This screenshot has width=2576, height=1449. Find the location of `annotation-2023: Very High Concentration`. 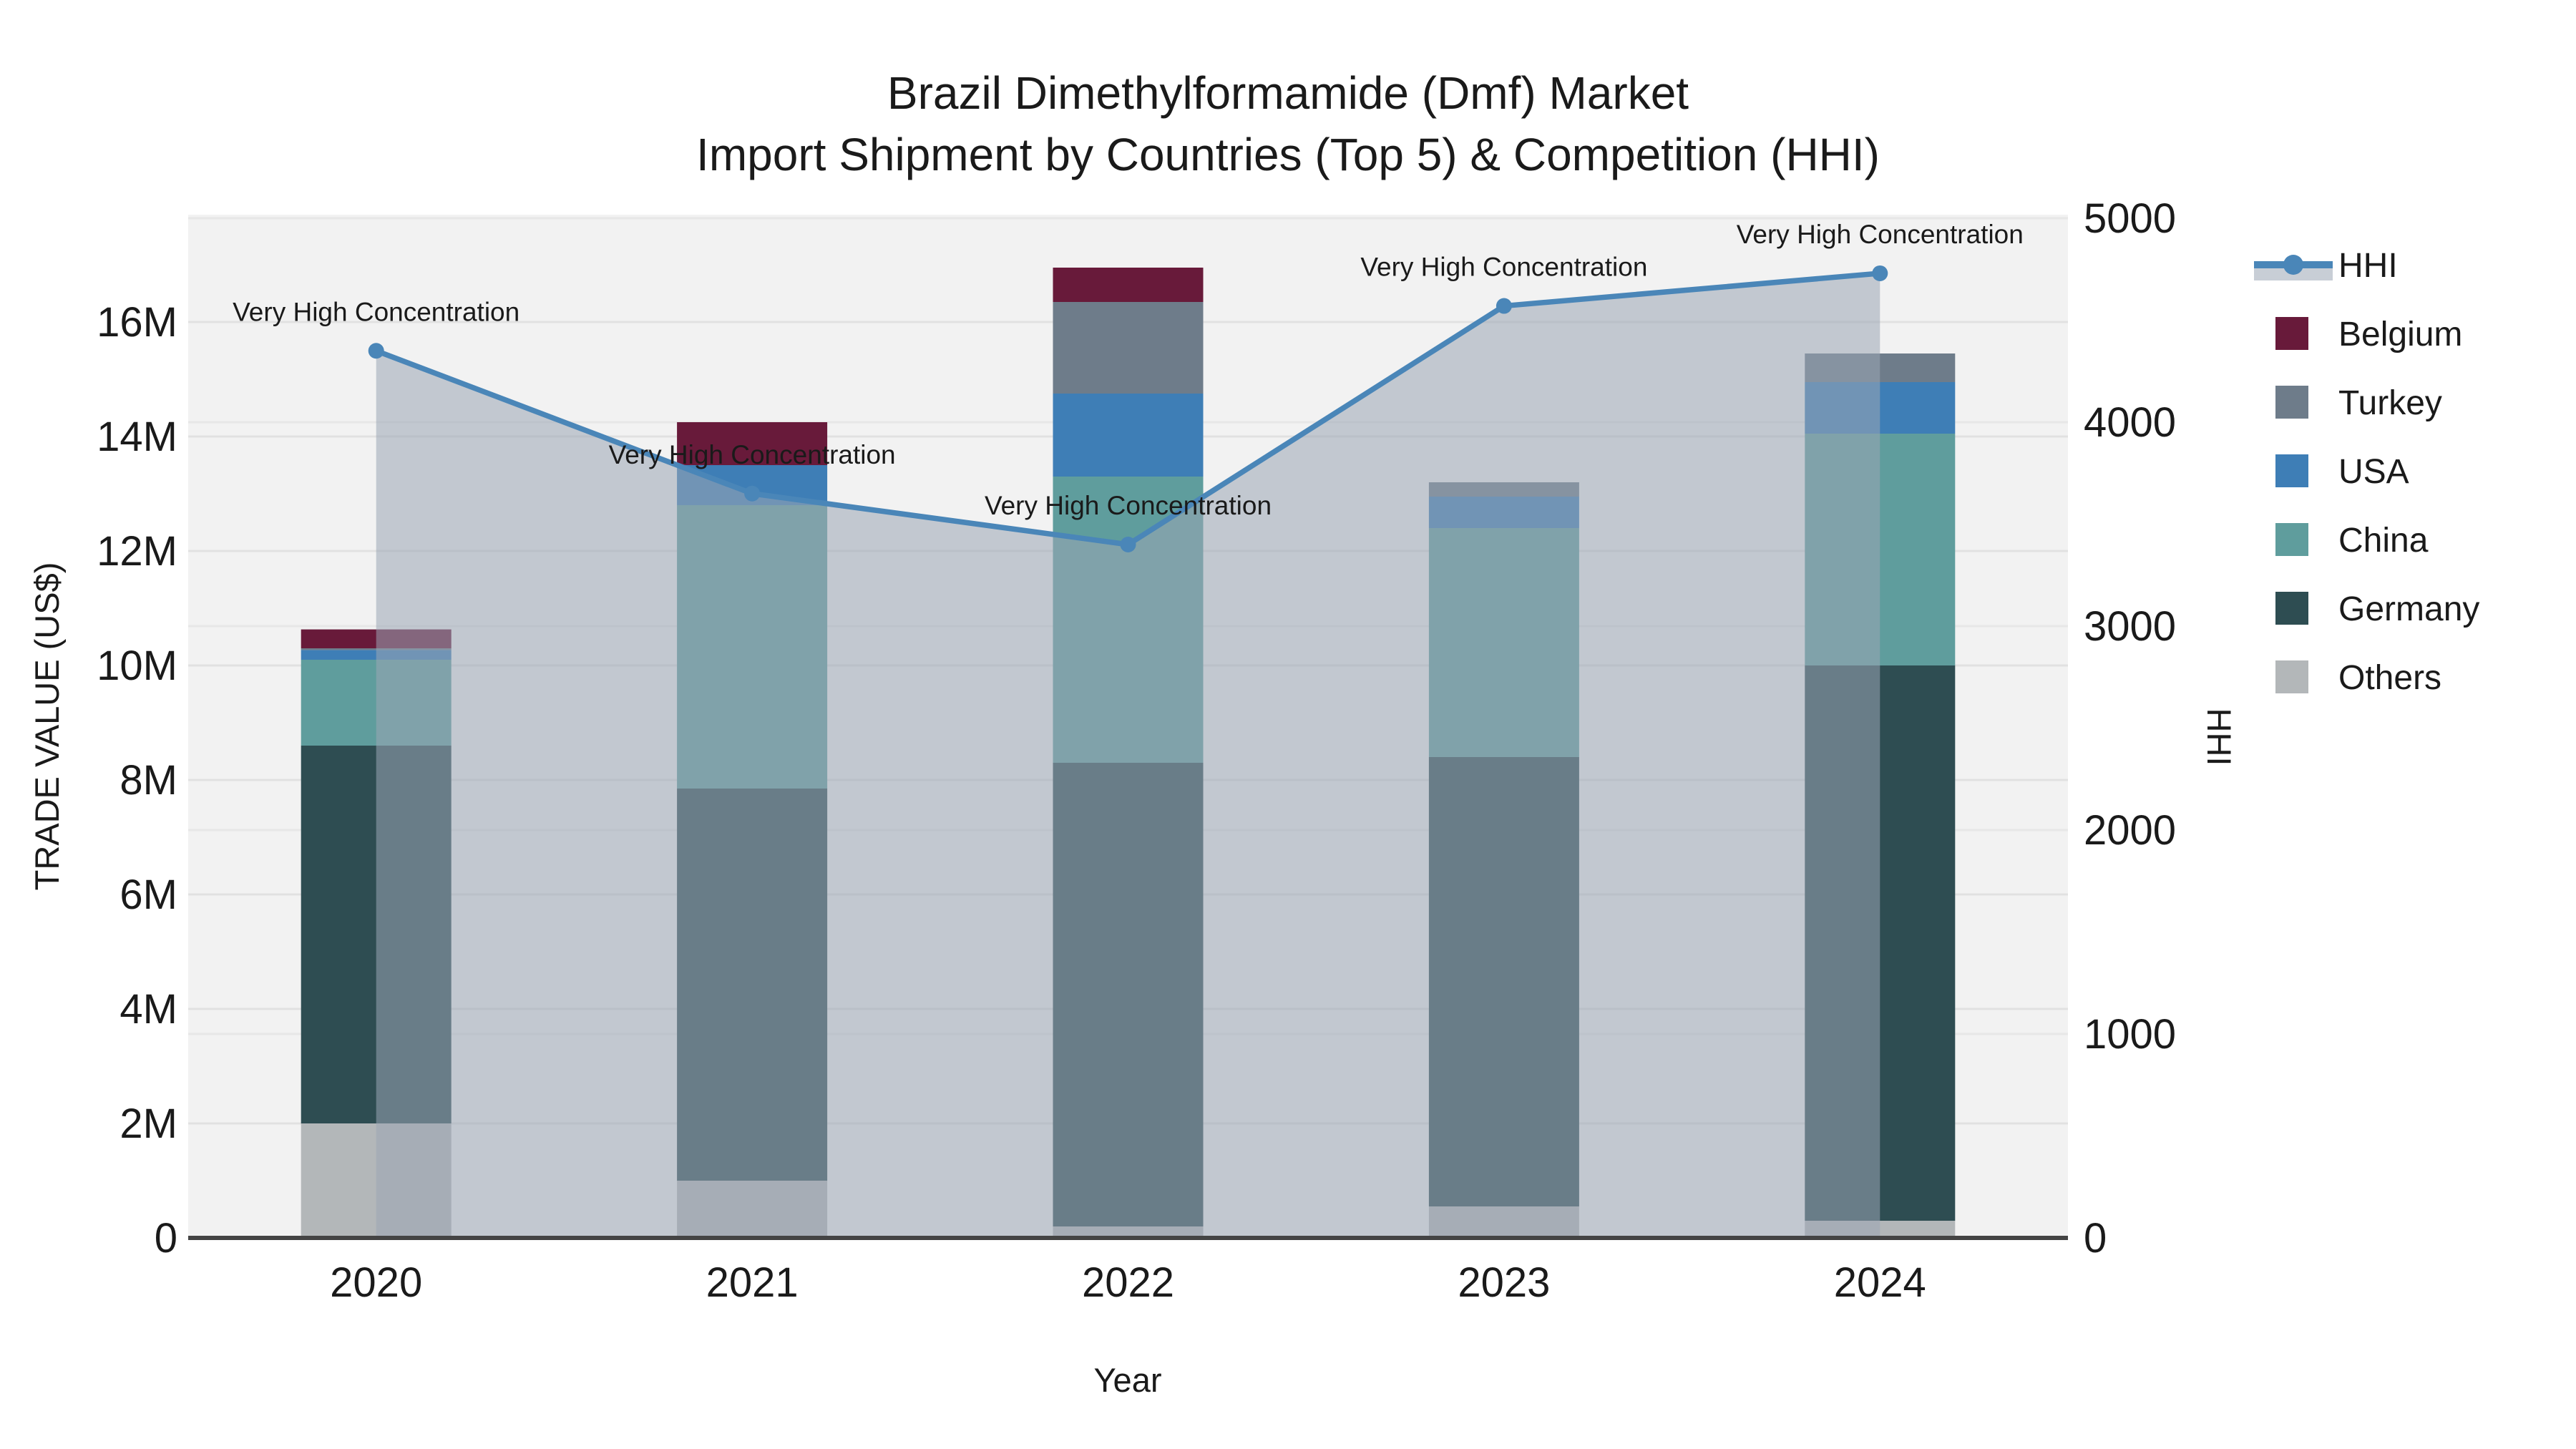

annotation-2023: Very High Concentration is located at coordinates (1503, 267).